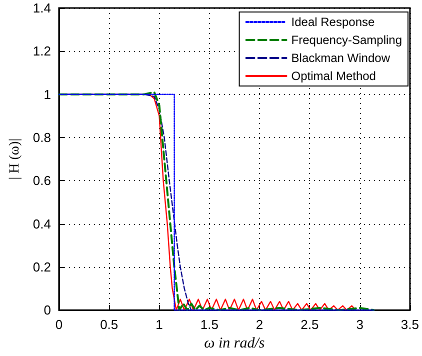 This screenshot has height=356, width=422. What do you see at coordinates (41, 8) in the screenshot?
I see `y-tick-label: 1.4` at bounding box center [41, 8].